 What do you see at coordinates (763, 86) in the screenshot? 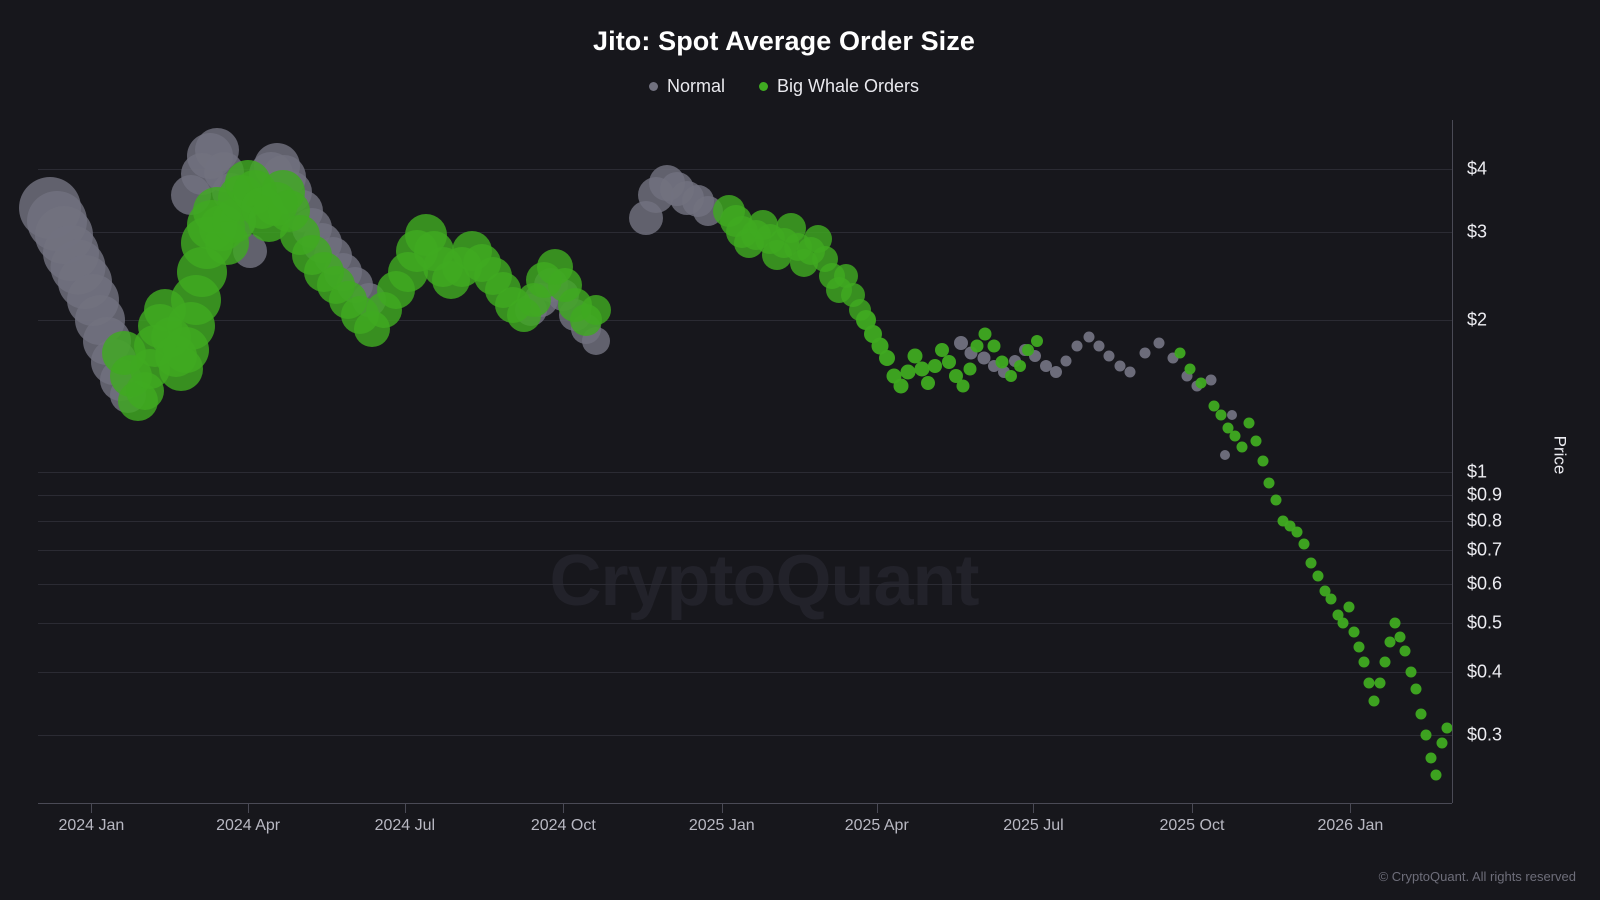
I see `dot-icon` at bounding box center [763, 86].